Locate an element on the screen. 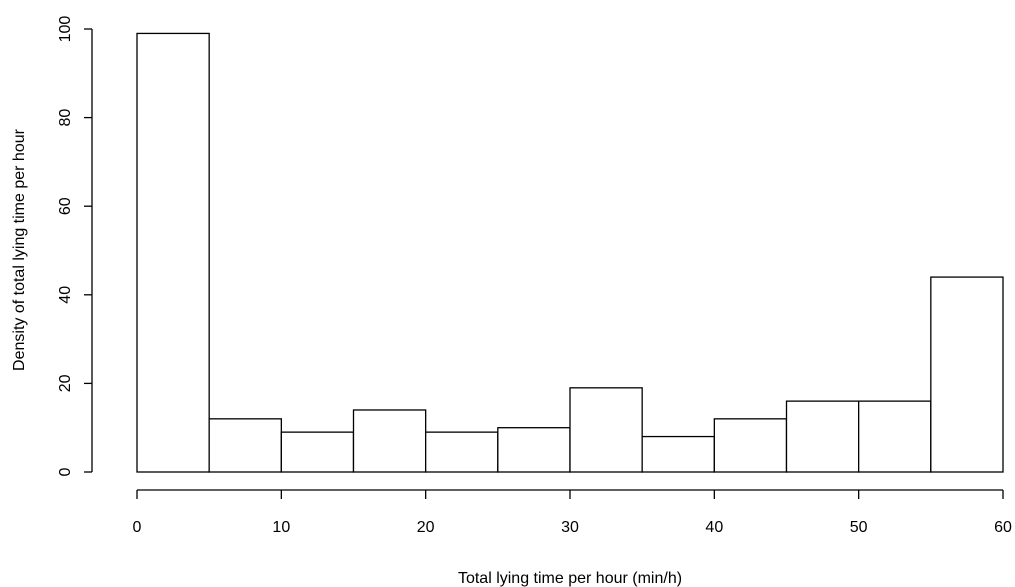  x-axis: 0 10 20 30 40 50 60 is located at coordinates (572, 512).